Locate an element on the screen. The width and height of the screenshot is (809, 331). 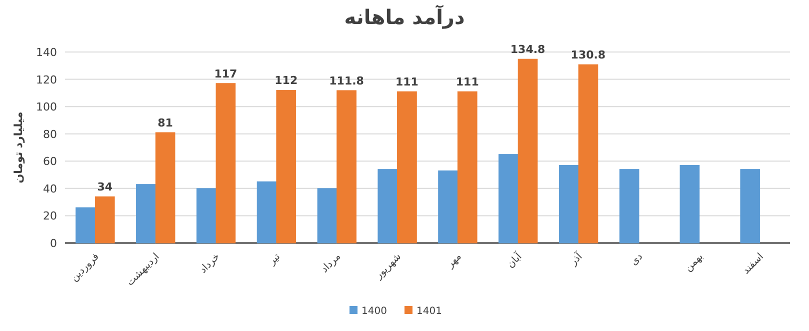
x-tick-label: آذر is located at coordinates (576, 258).